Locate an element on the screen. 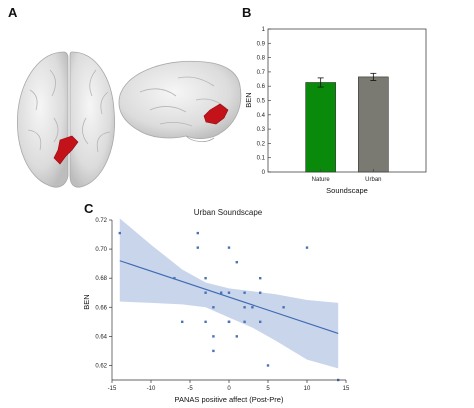 The image size is (474, 408). bar-y-tick-label: 0.5 is located at coordinates (261, 102).